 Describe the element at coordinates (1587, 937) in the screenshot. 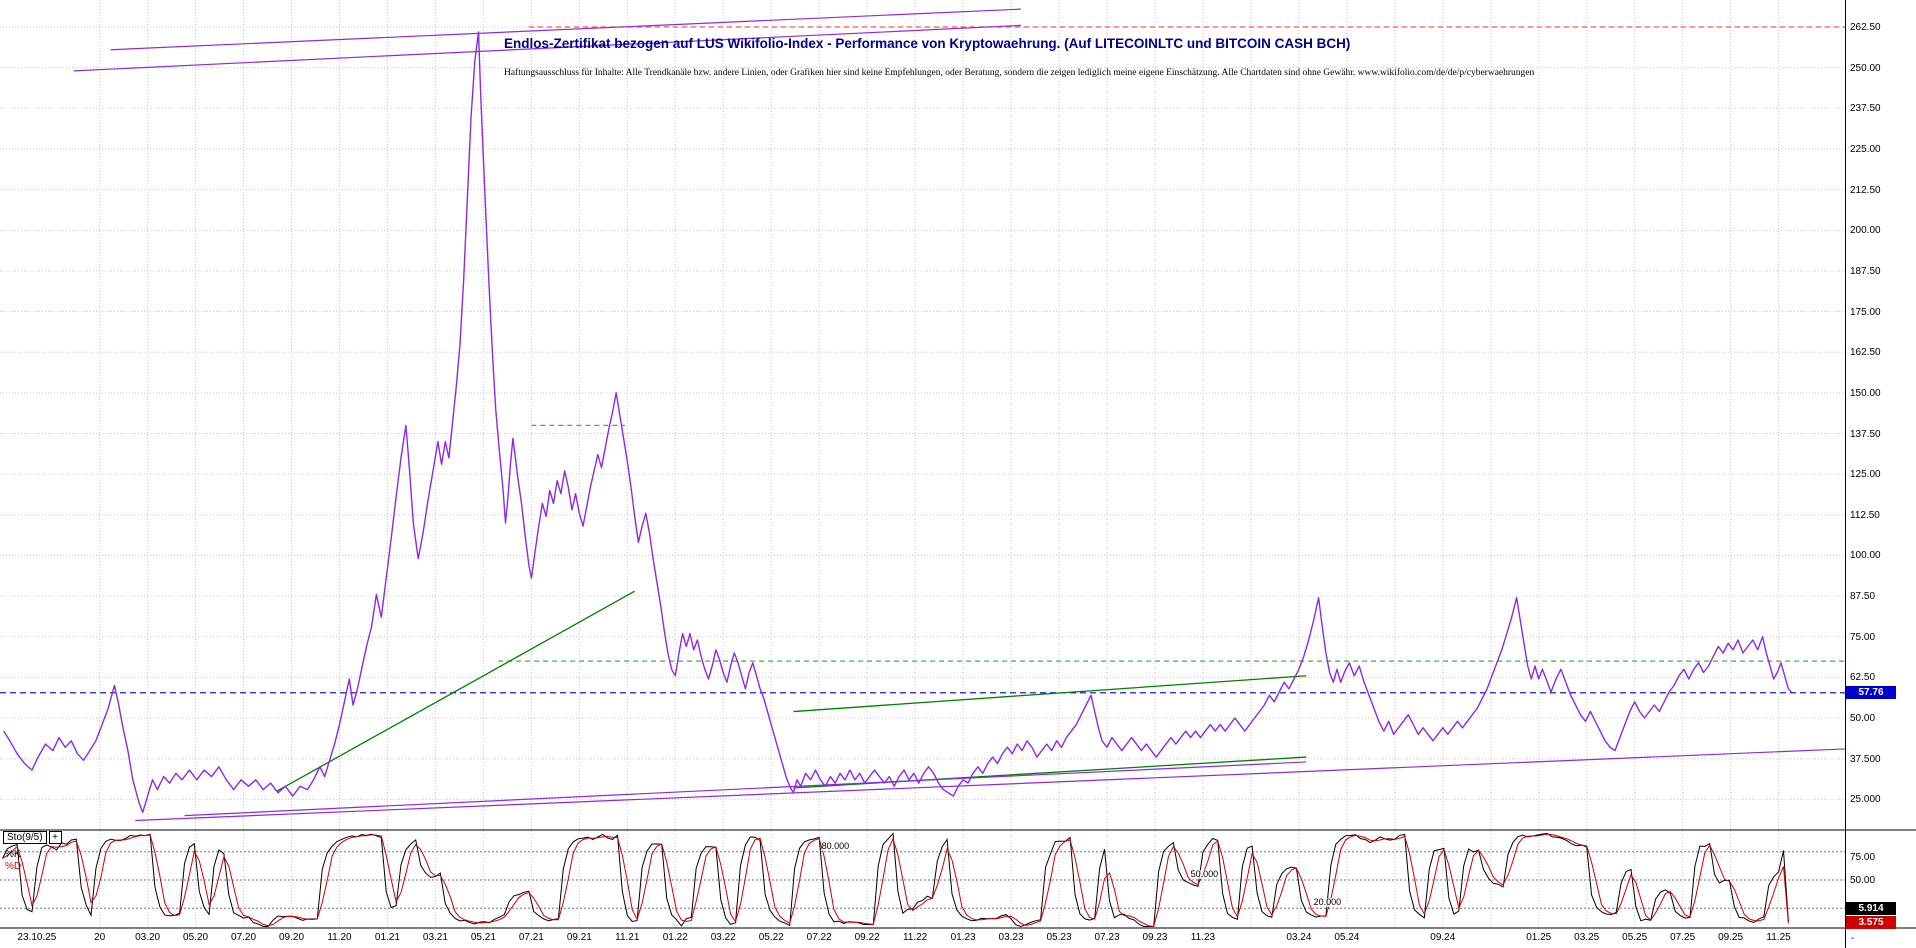

I see `x-axis-label: 03.25` at that location.